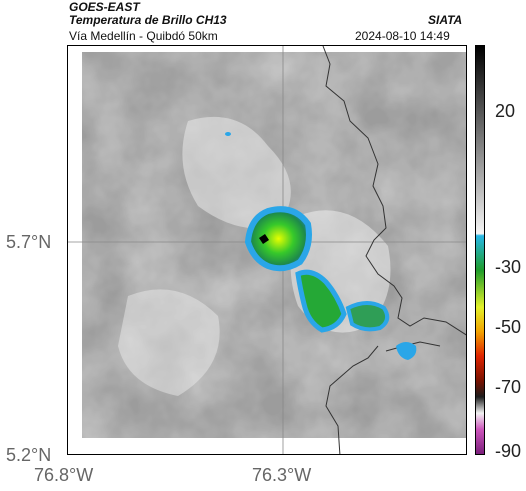 The height and width of the screenshot is (491, 526). I want to click on product-title: Temperatura de Brillo CH13, so click(148, 20).